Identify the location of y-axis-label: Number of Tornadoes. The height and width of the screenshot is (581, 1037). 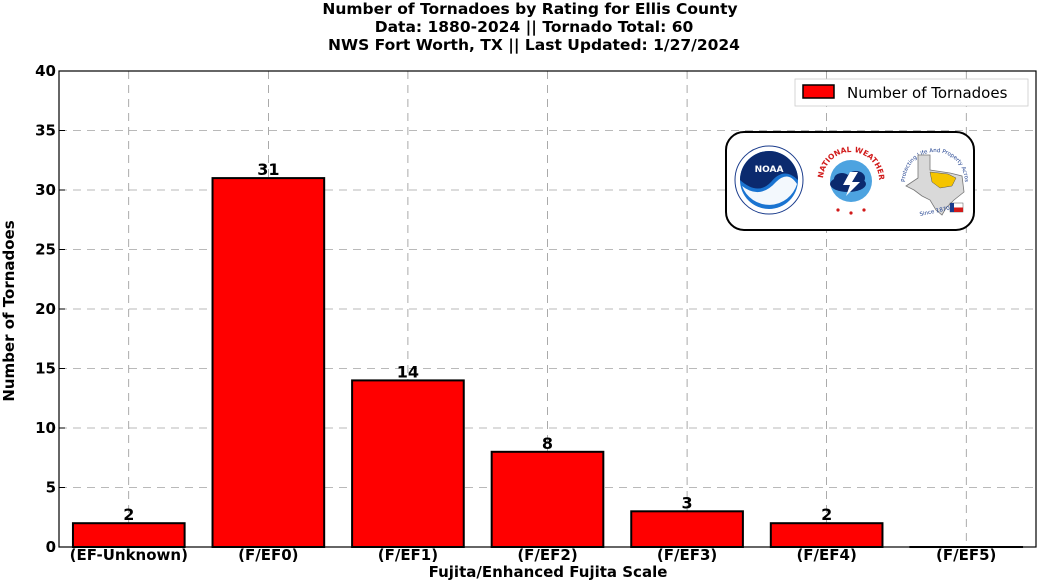
(9, 310).